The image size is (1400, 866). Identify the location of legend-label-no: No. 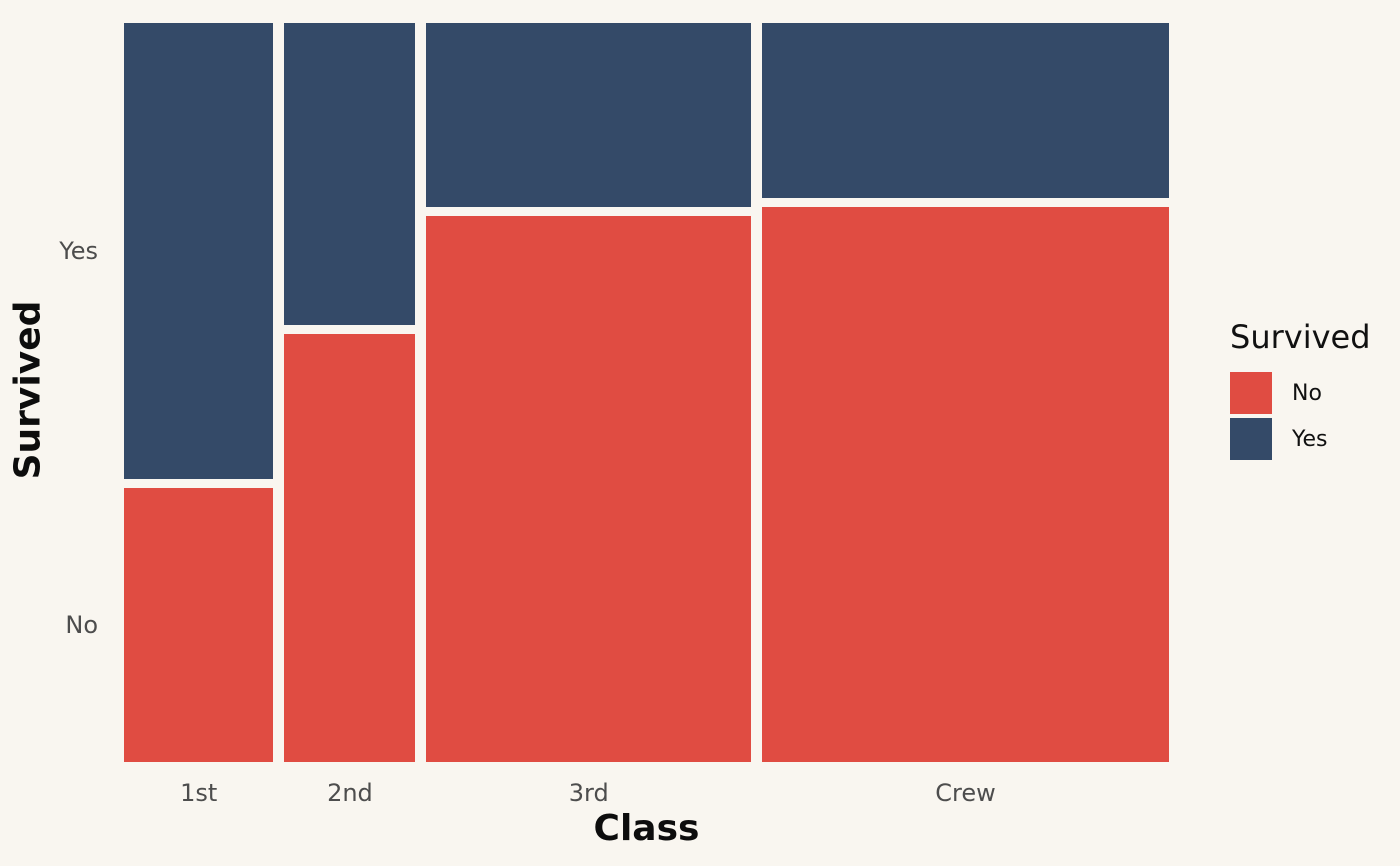
(1307, 393).